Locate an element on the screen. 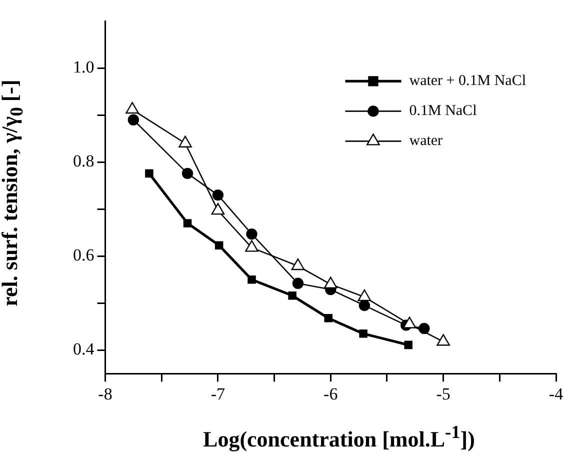  legend-label: water + 0.1M NaCl is located at coordinates (467, 81).